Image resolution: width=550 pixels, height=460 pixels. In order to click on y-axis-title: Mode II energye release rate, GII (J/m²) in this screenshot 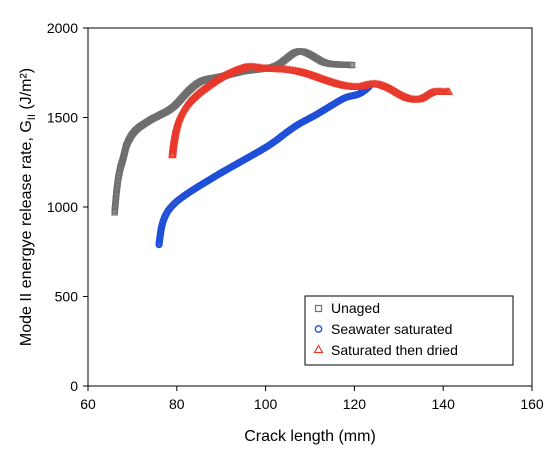, I will do `click(28, 207)`.